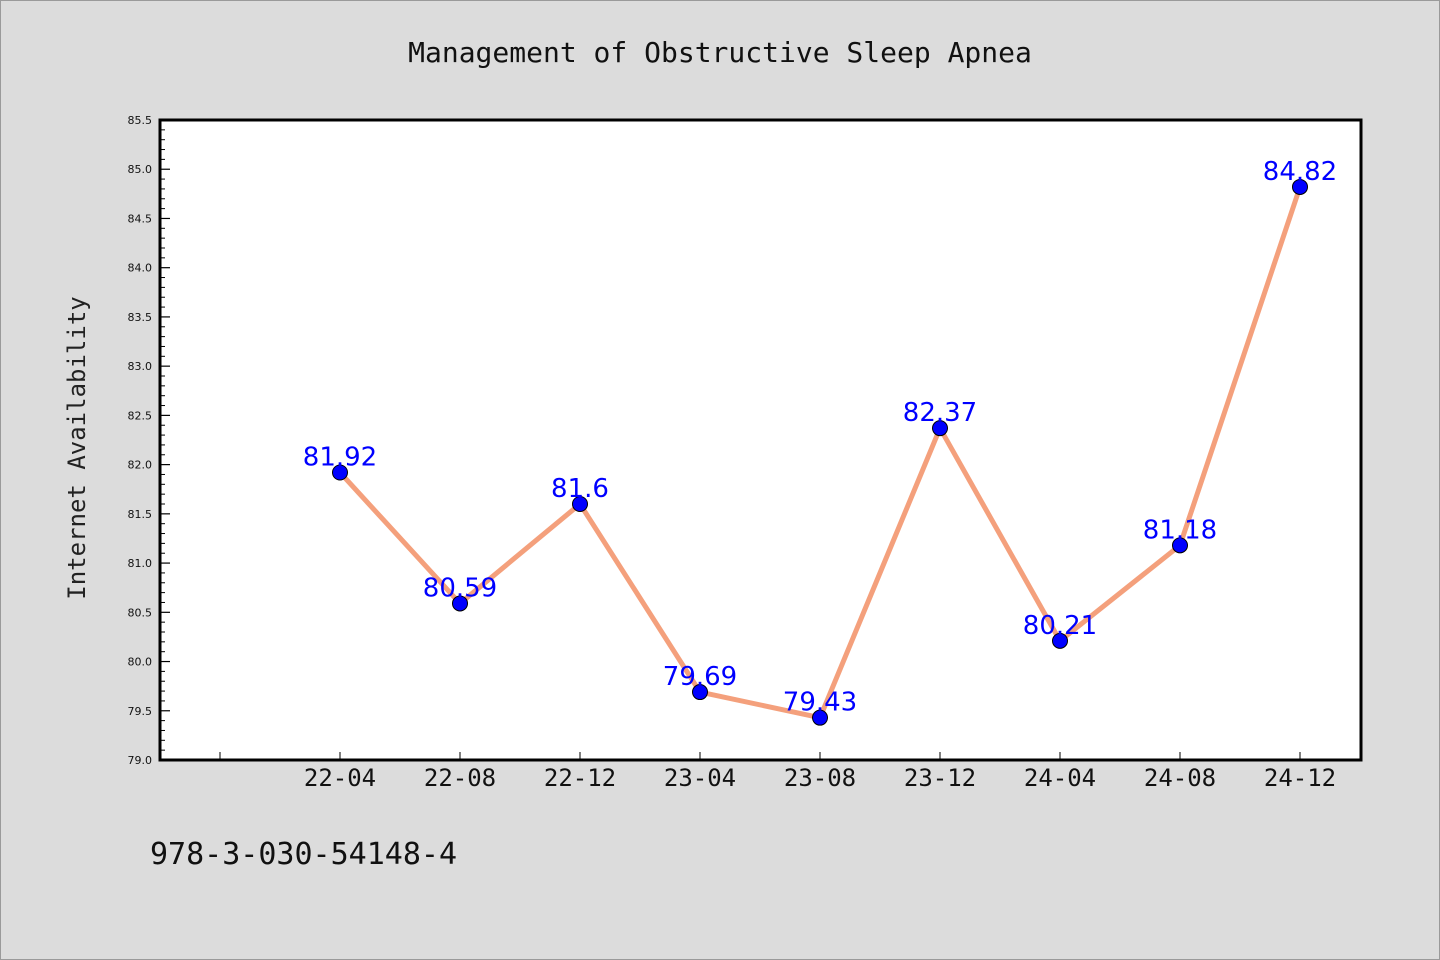  What do you see at coordinates (140, 415) in the screenshot?
I see `y-tick-label: 82.5` at bounding box center [140, 415].